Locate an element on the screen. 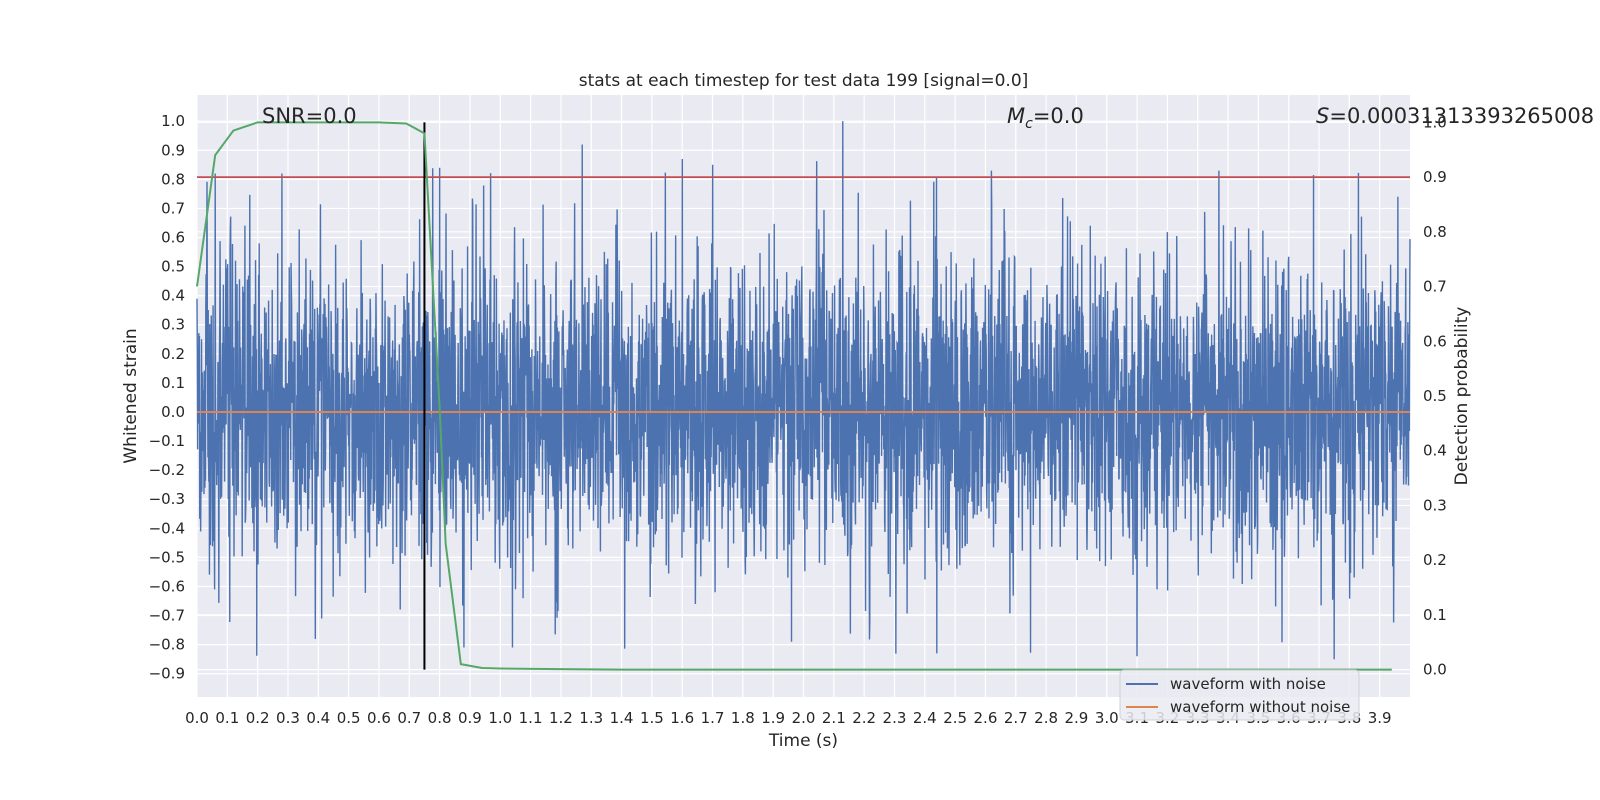 The height and width of the screenshot is (800, 1600). x-tick-label: 0.2 is located at coordinates (258, 718).